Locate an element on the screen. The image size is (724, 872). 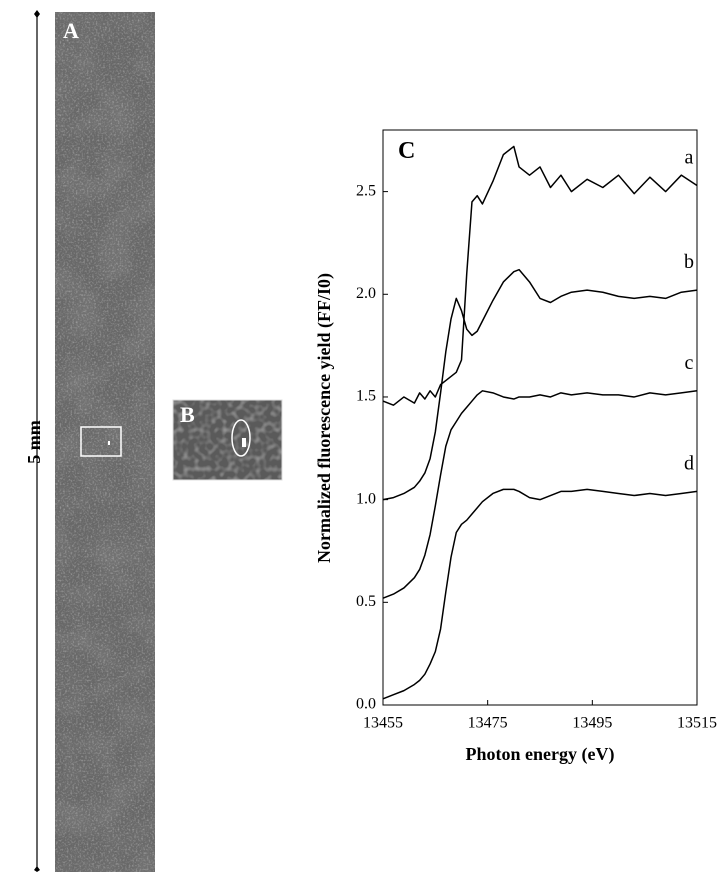
scale-bar-label: 5 mm is located at coordinates (34, 442).